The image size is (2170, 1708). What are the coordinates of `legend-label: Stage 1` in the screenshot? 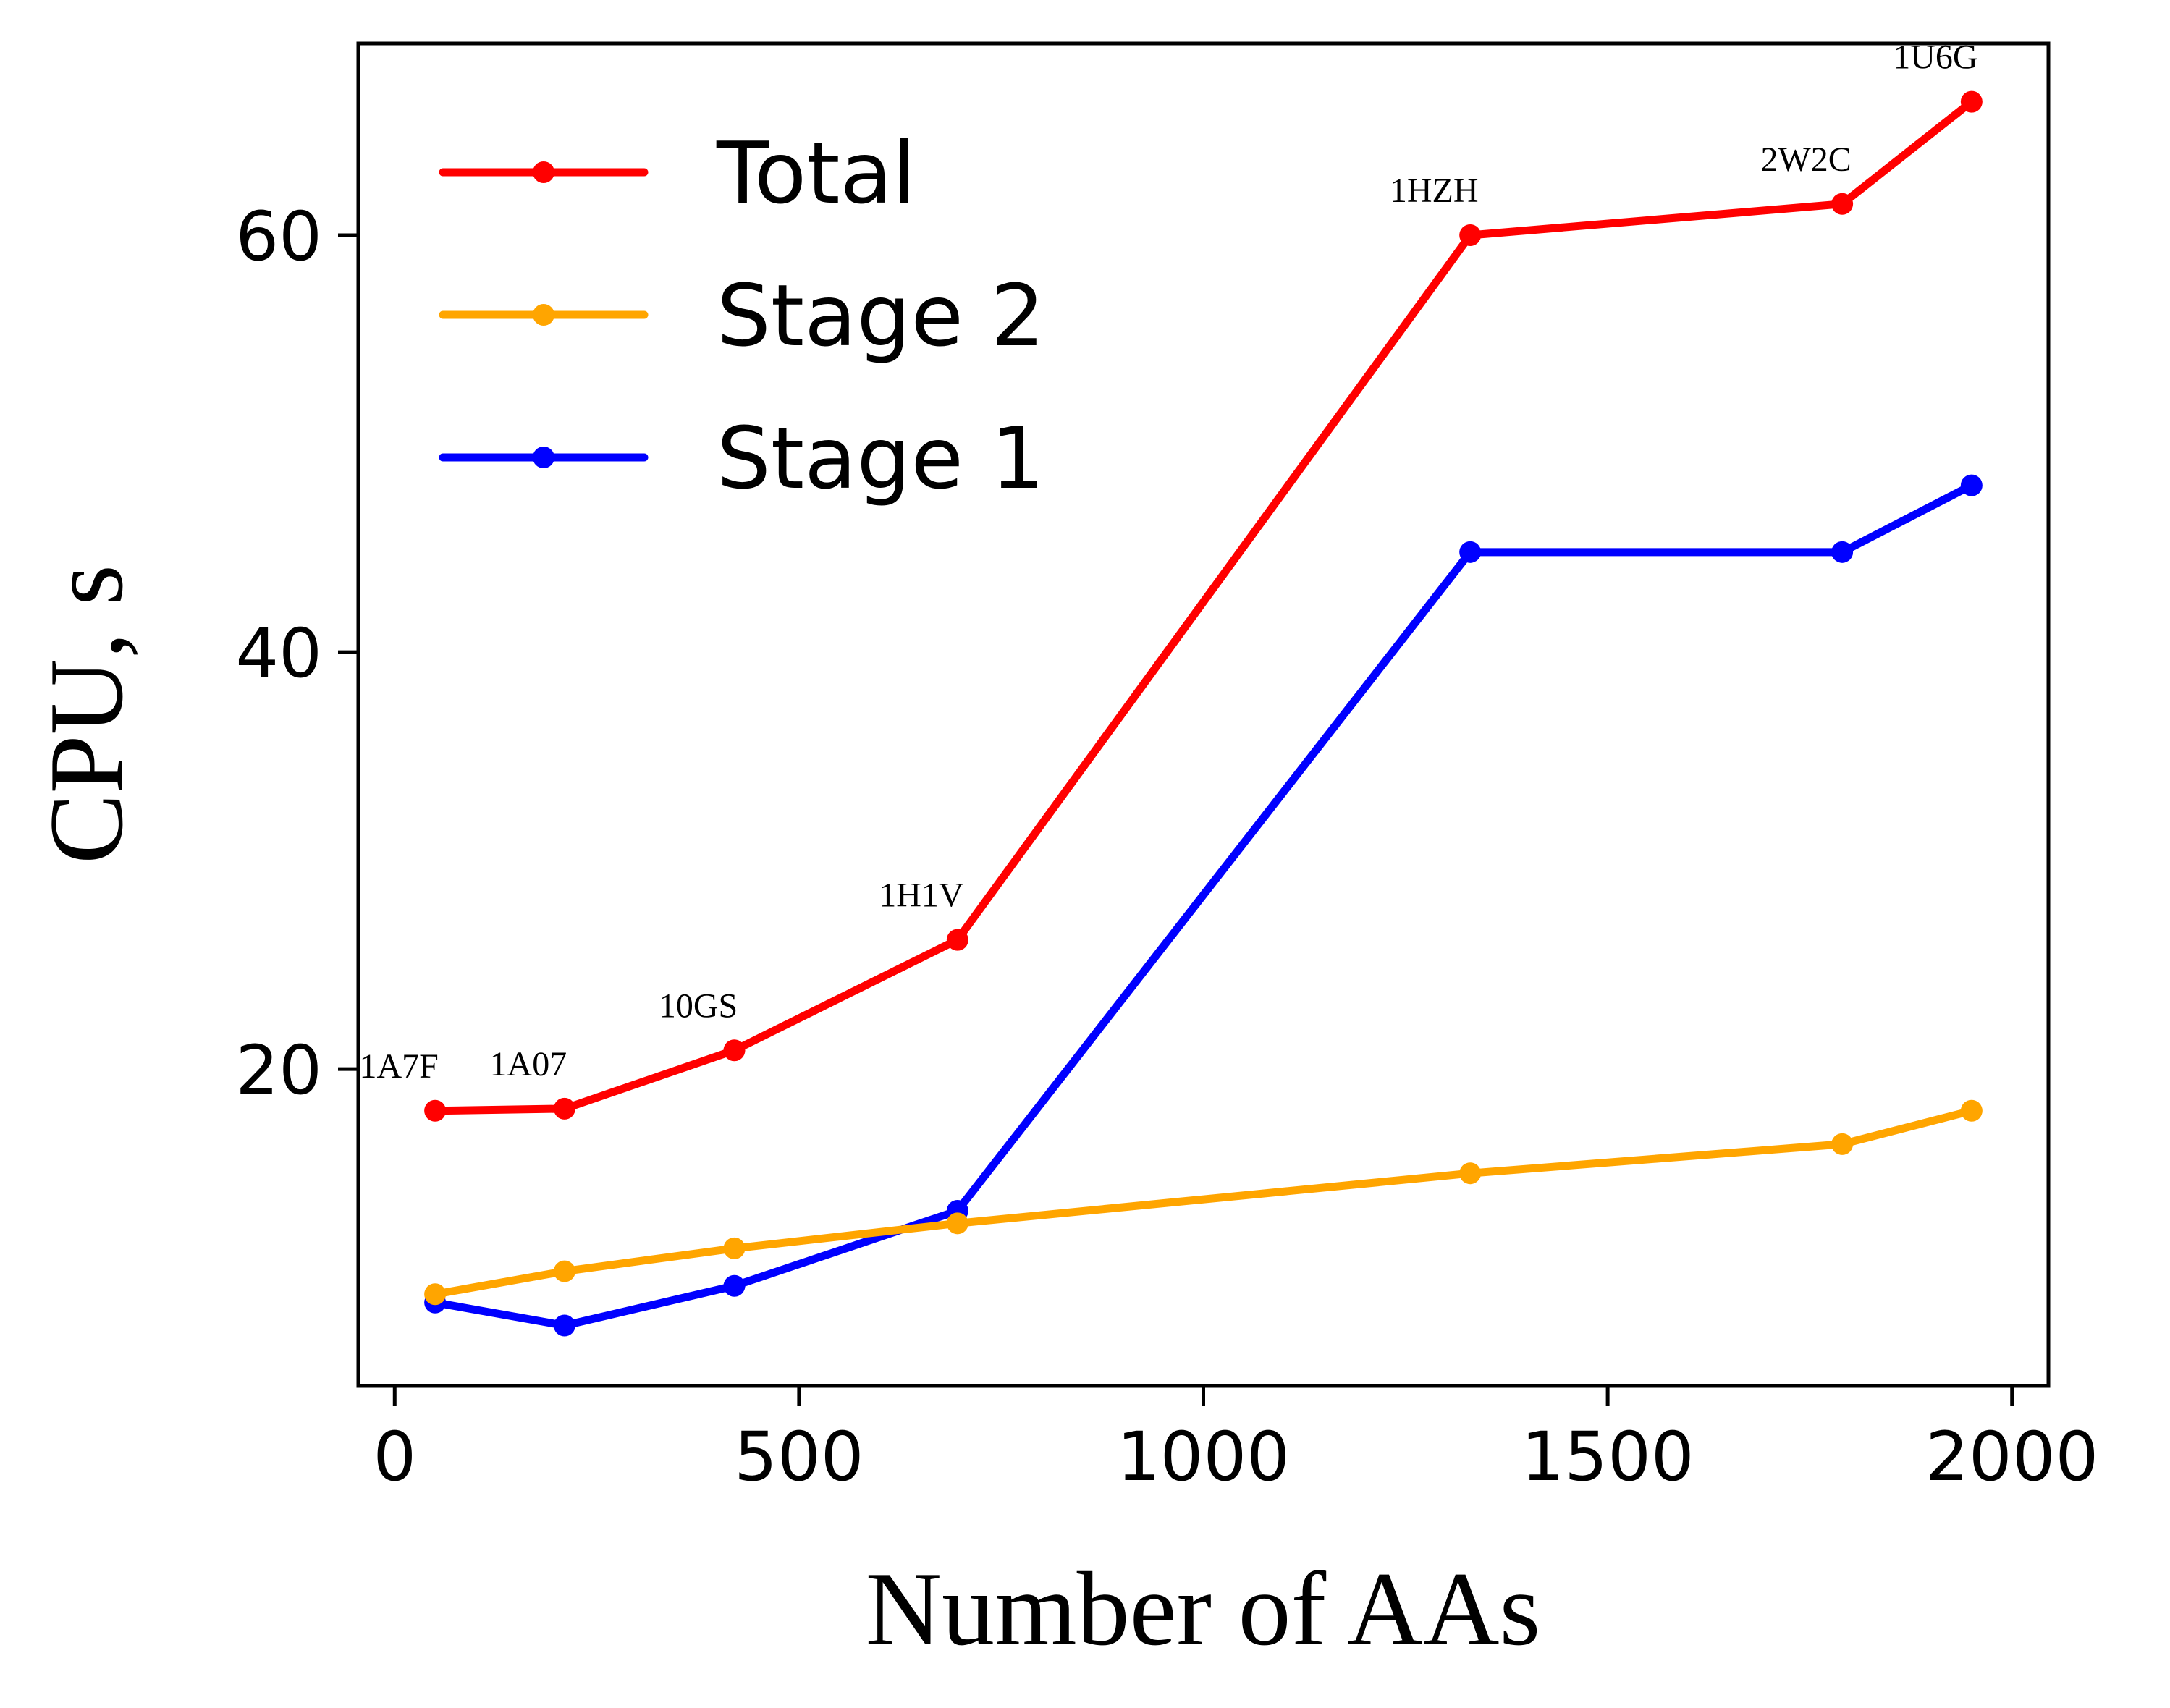 It's located at (881, 458).